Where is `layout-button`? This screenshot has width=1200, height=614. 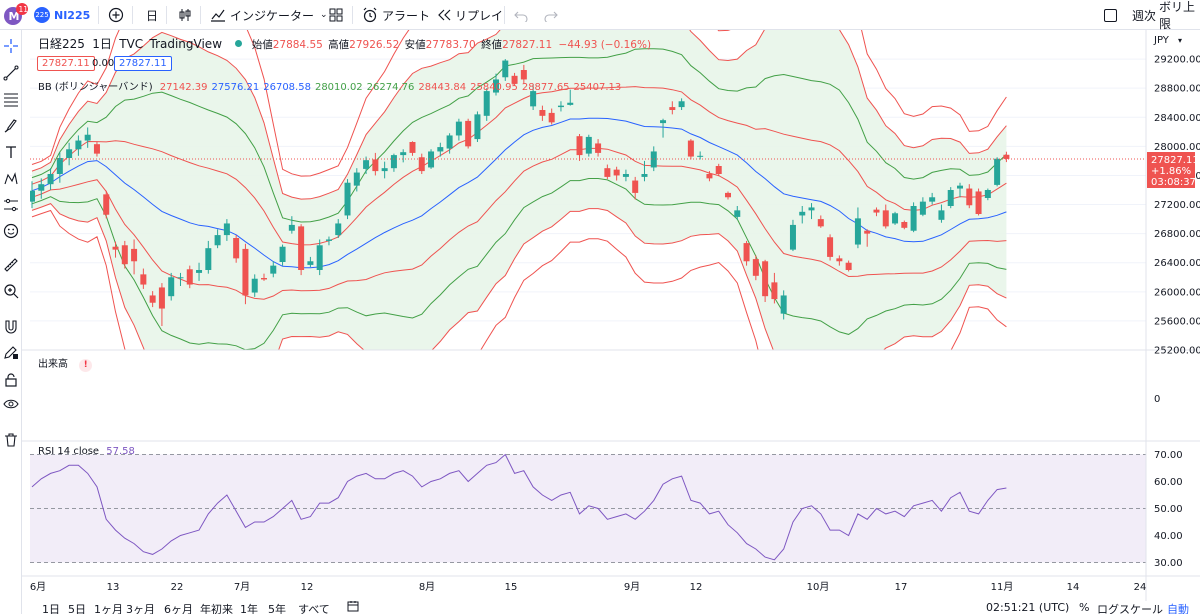
layout-button is located at coordinates (336, 15).